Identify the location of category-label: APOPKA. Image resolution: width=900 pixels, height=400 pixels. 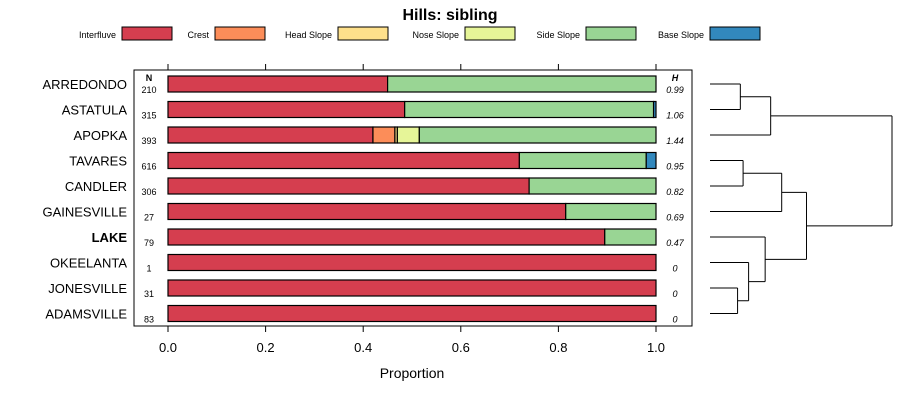
(101, 135).